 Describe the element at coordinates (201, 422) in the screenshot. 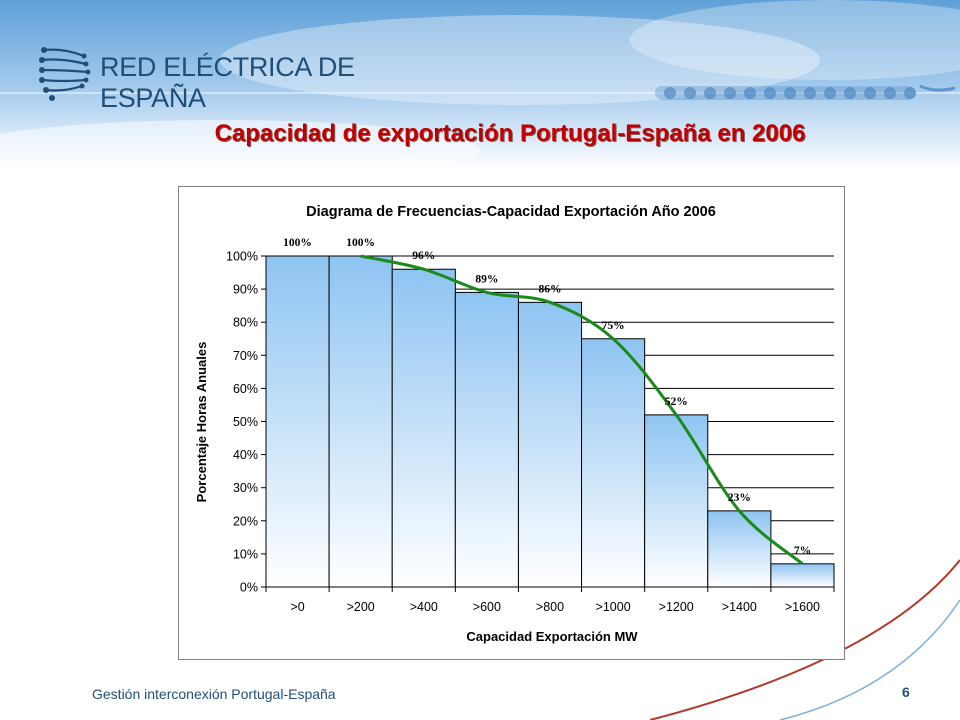

I see `y-axis-label: Porcentaje Horas Anuales` at that location.